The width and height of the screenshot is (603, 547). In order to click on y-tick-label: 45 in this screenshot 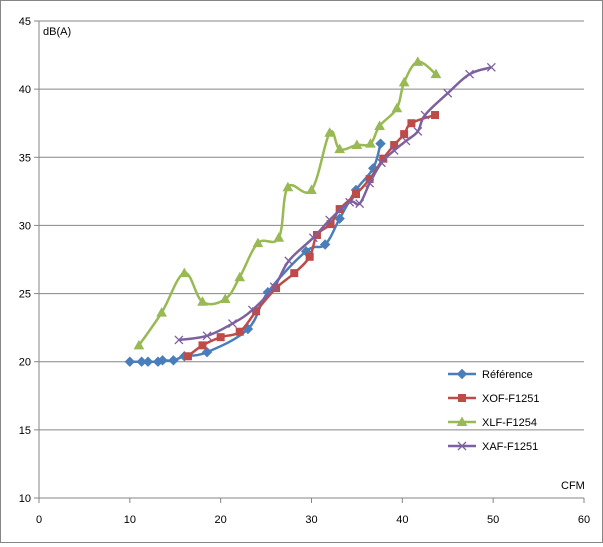, I will do `click(25, 22)`.